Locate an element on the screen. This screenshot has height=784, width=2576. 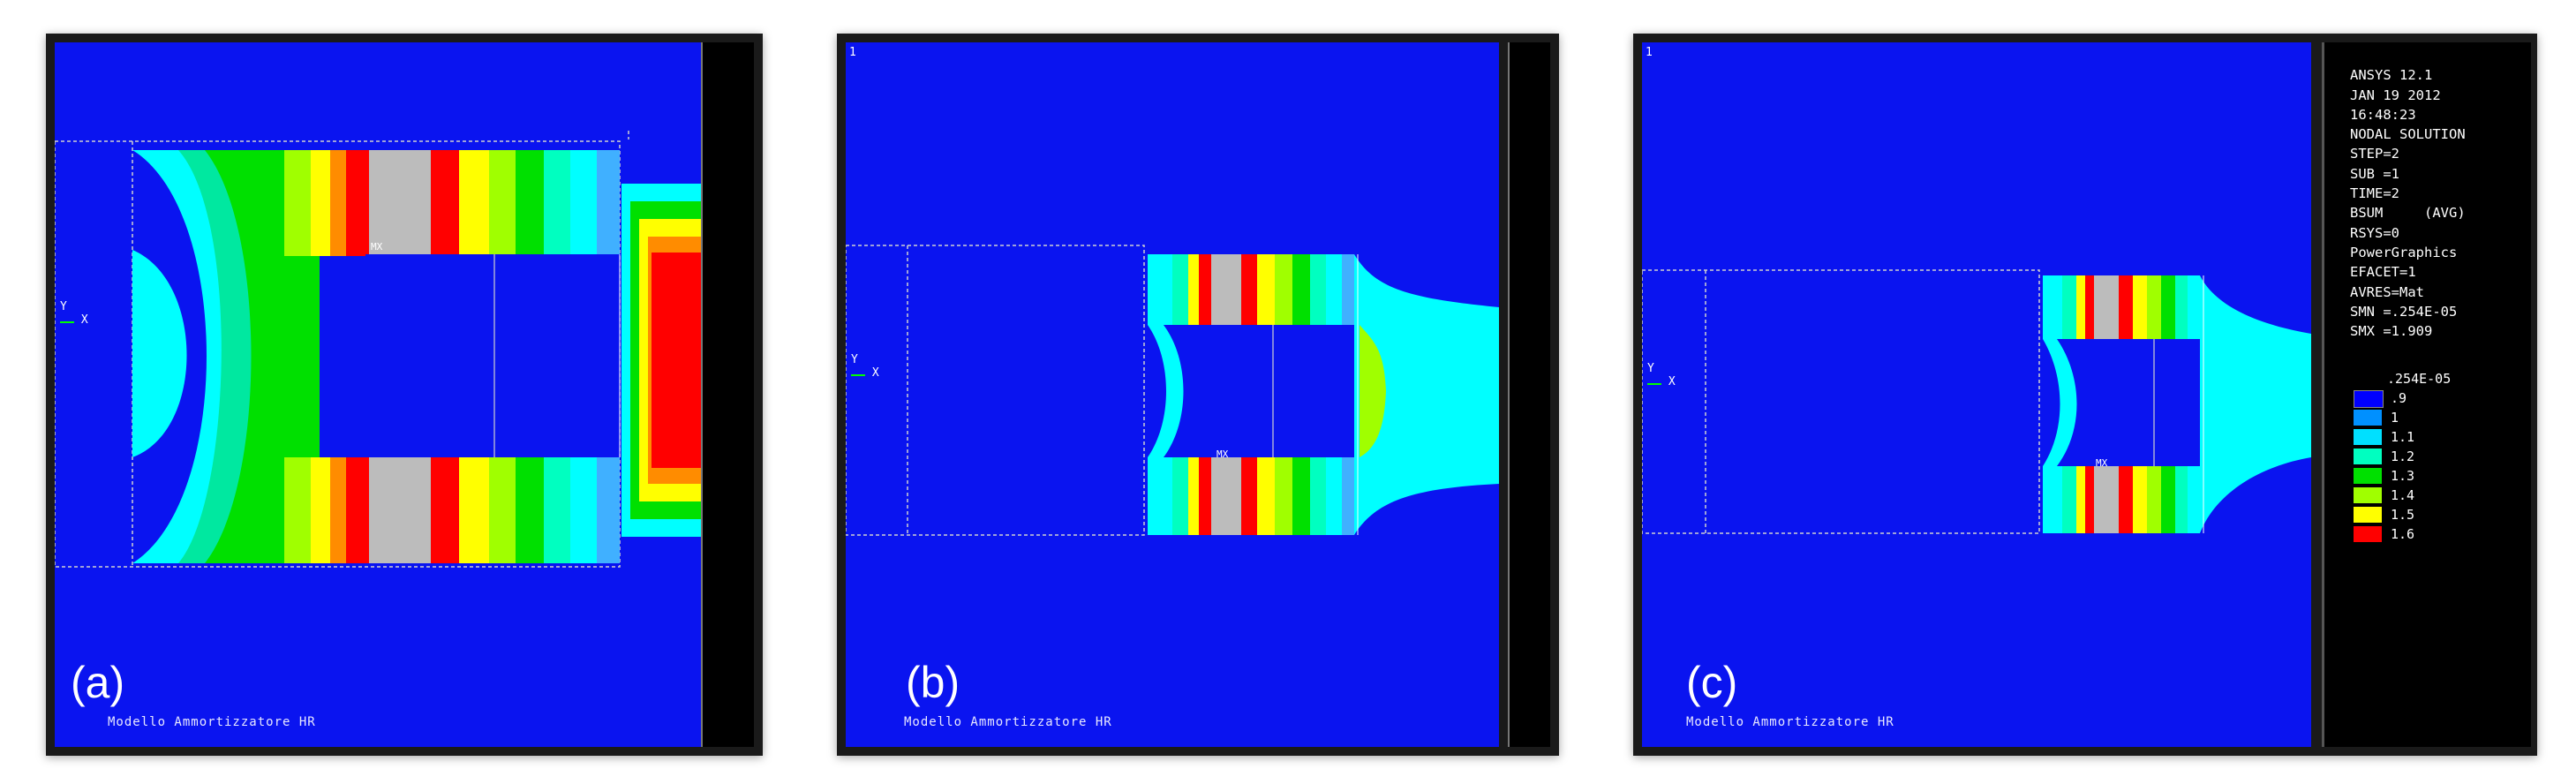
info-line: SUB =1 is located at coordinates (2375, 173).